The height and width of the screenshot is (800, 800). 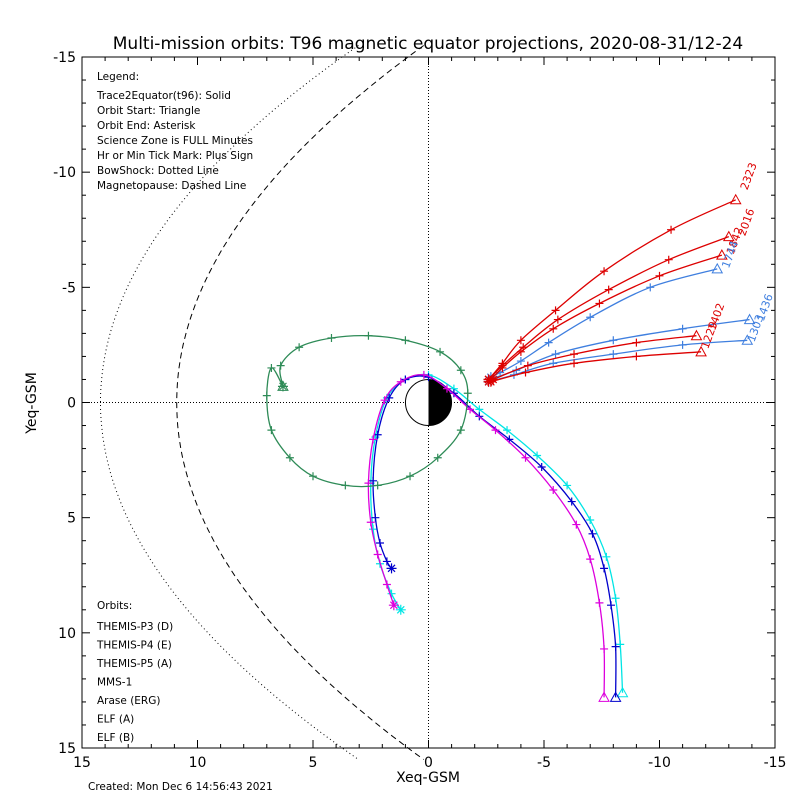 I want to click on created-timestamp: Created: Mon Dec 6 14:56:43 2021, so click(x=180, y=787).